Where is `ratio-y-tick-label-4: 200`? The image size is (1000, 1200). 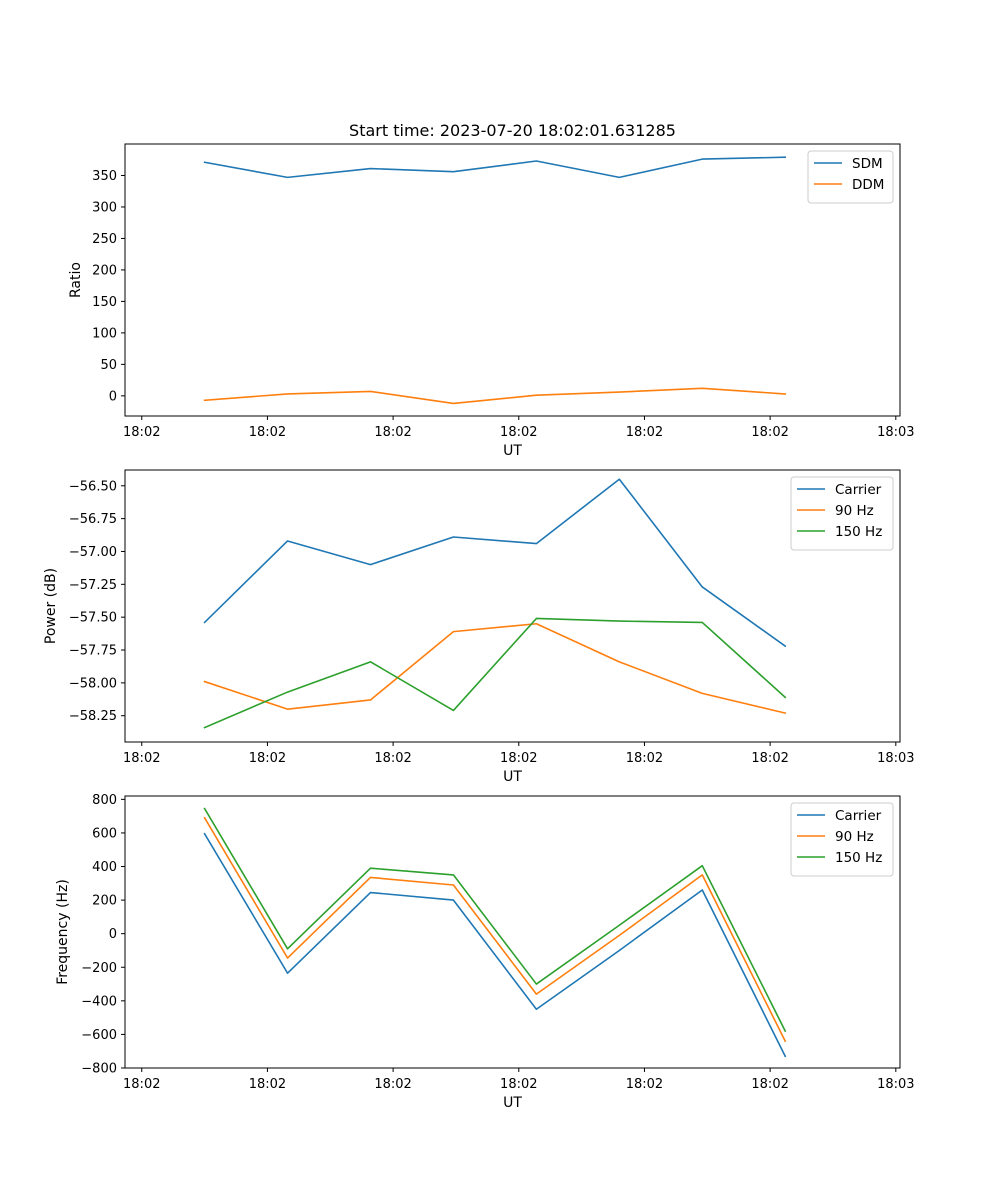
ratio-y-tick-label-4: 200 is located at coordinates (104, 270).